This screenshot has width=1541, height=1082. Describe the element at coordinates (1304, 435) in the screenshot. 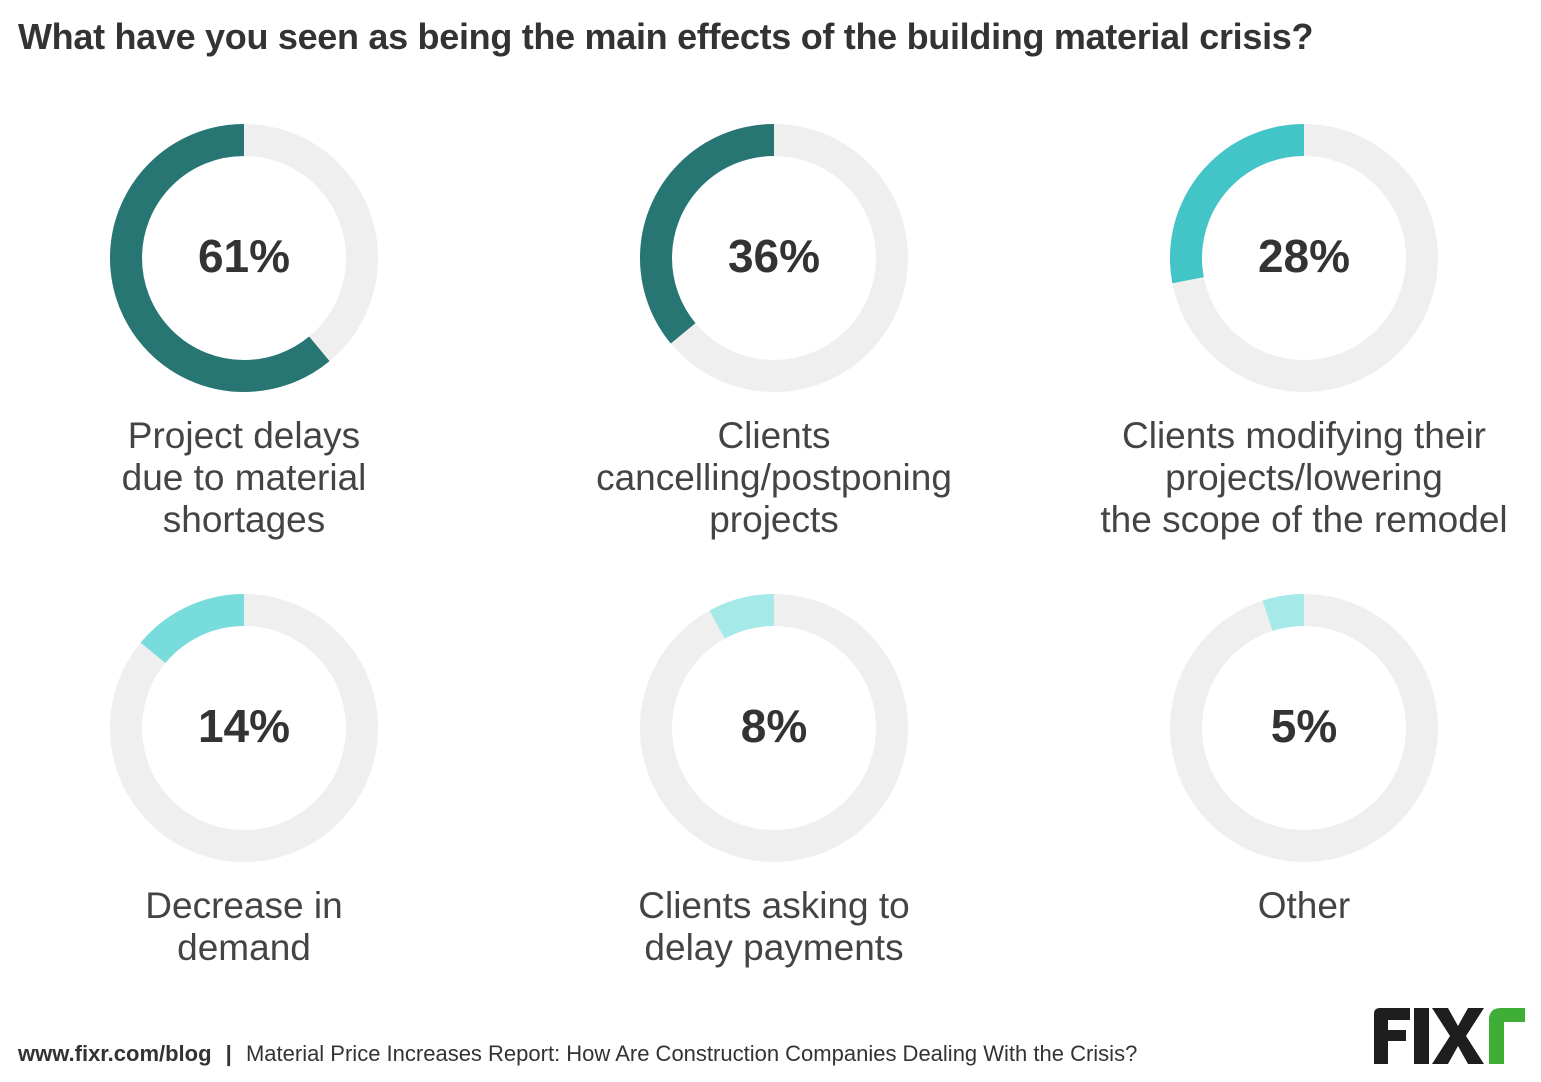

I see `label-line: Clients modifying their` at that location.